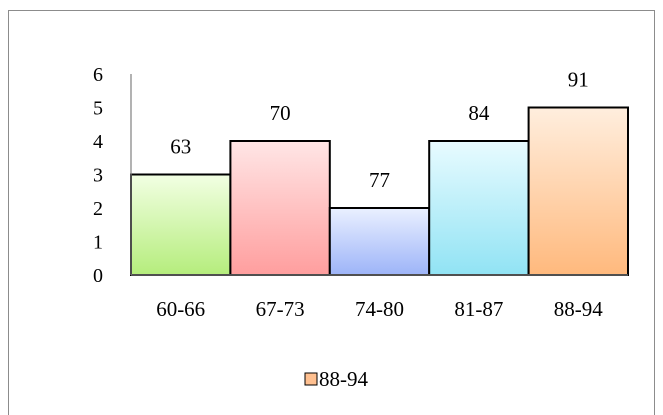 Image resolution: width=663 pixels, height=415 pixels. I want to click on data-label: 91, so click(578, 80).